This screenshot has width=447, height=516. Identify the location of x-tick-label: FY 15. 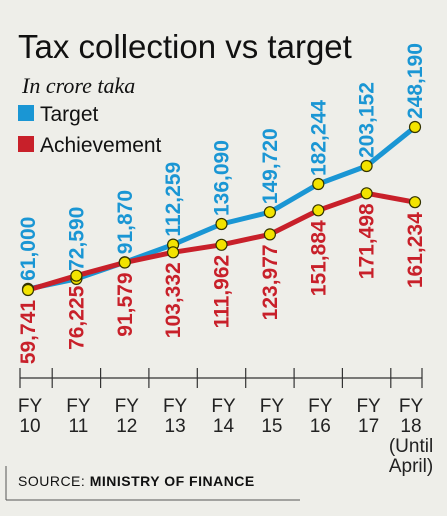
(272, 416).